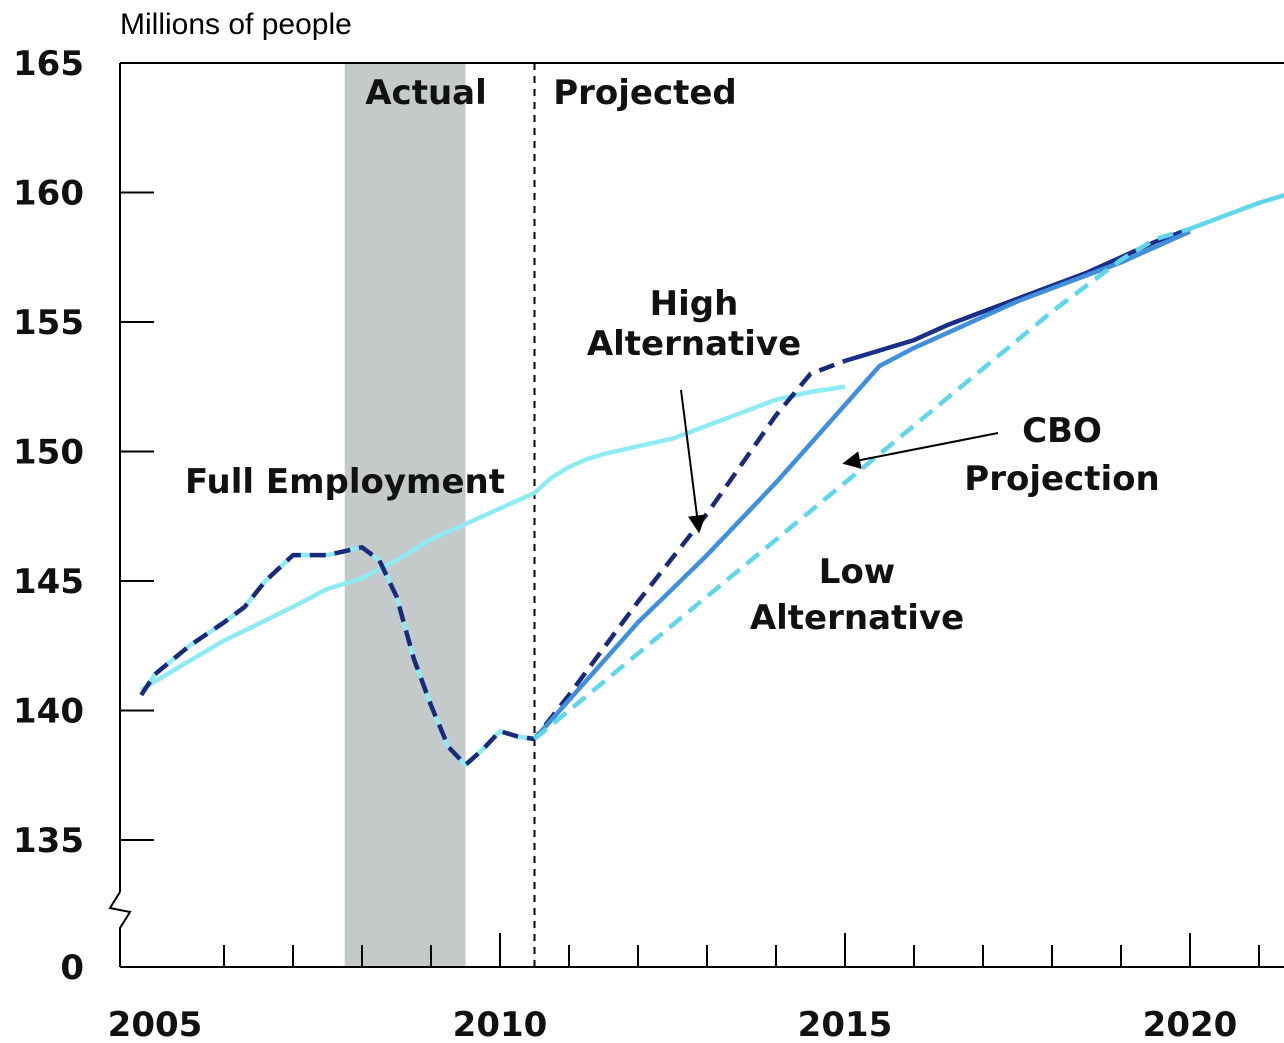 This screenshot has height=1043, width=1284. Describe the element at coordinates (155, 1024) in the screenshot. I see `x-tick-label: 2005` at that location.